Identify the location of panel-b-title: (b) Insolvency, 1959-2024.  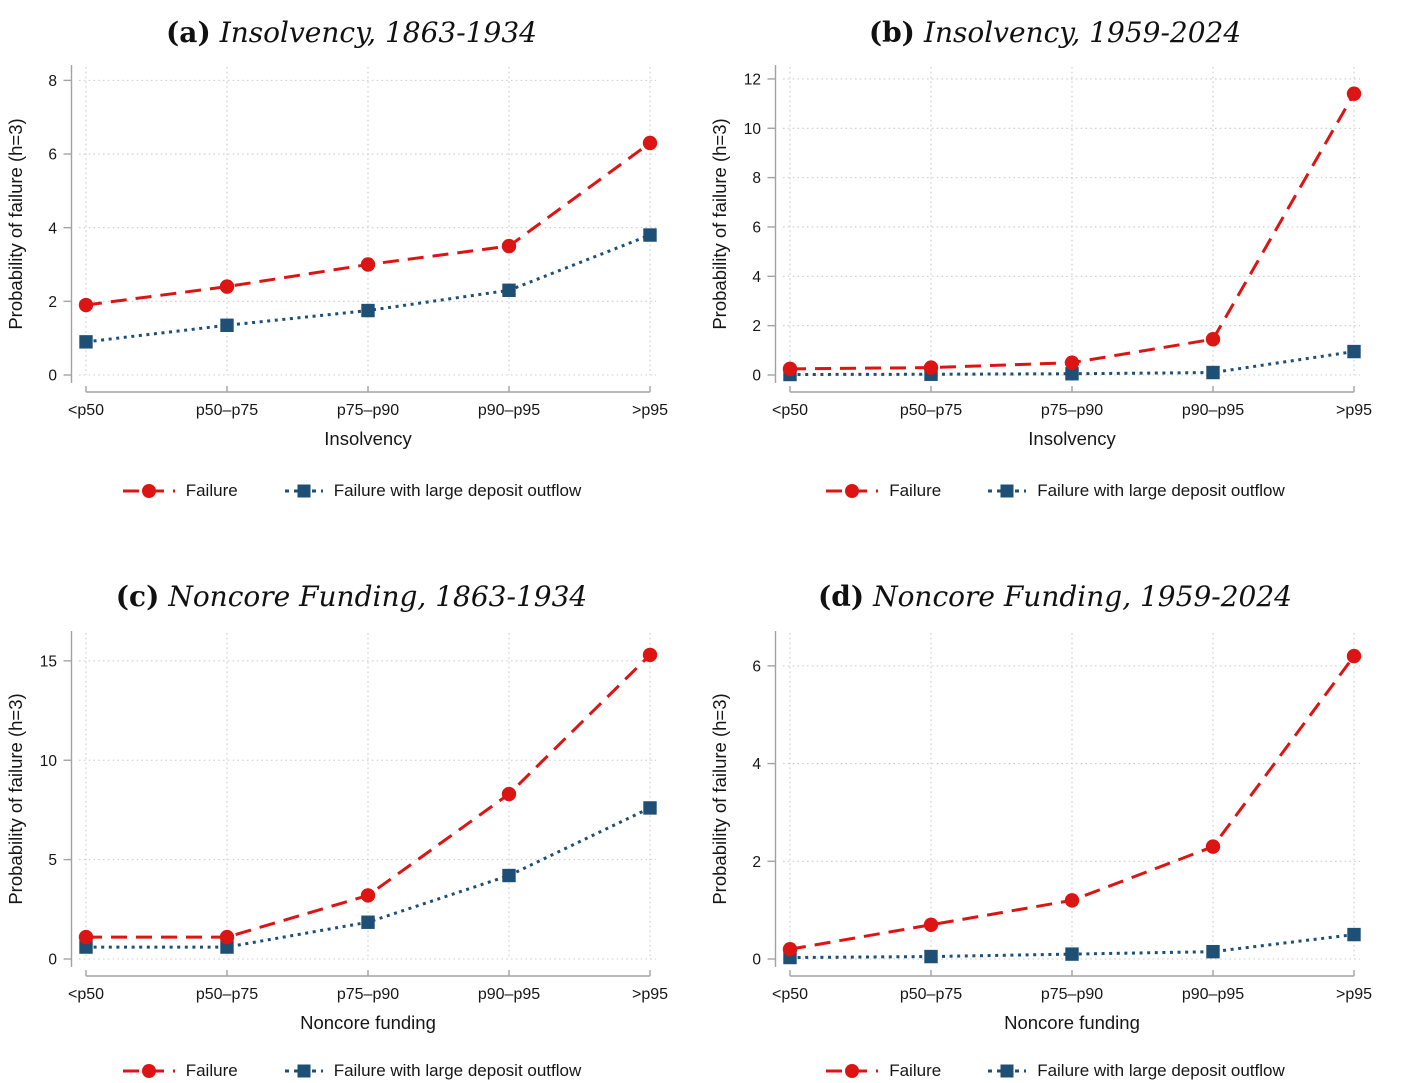
(1055, 32).